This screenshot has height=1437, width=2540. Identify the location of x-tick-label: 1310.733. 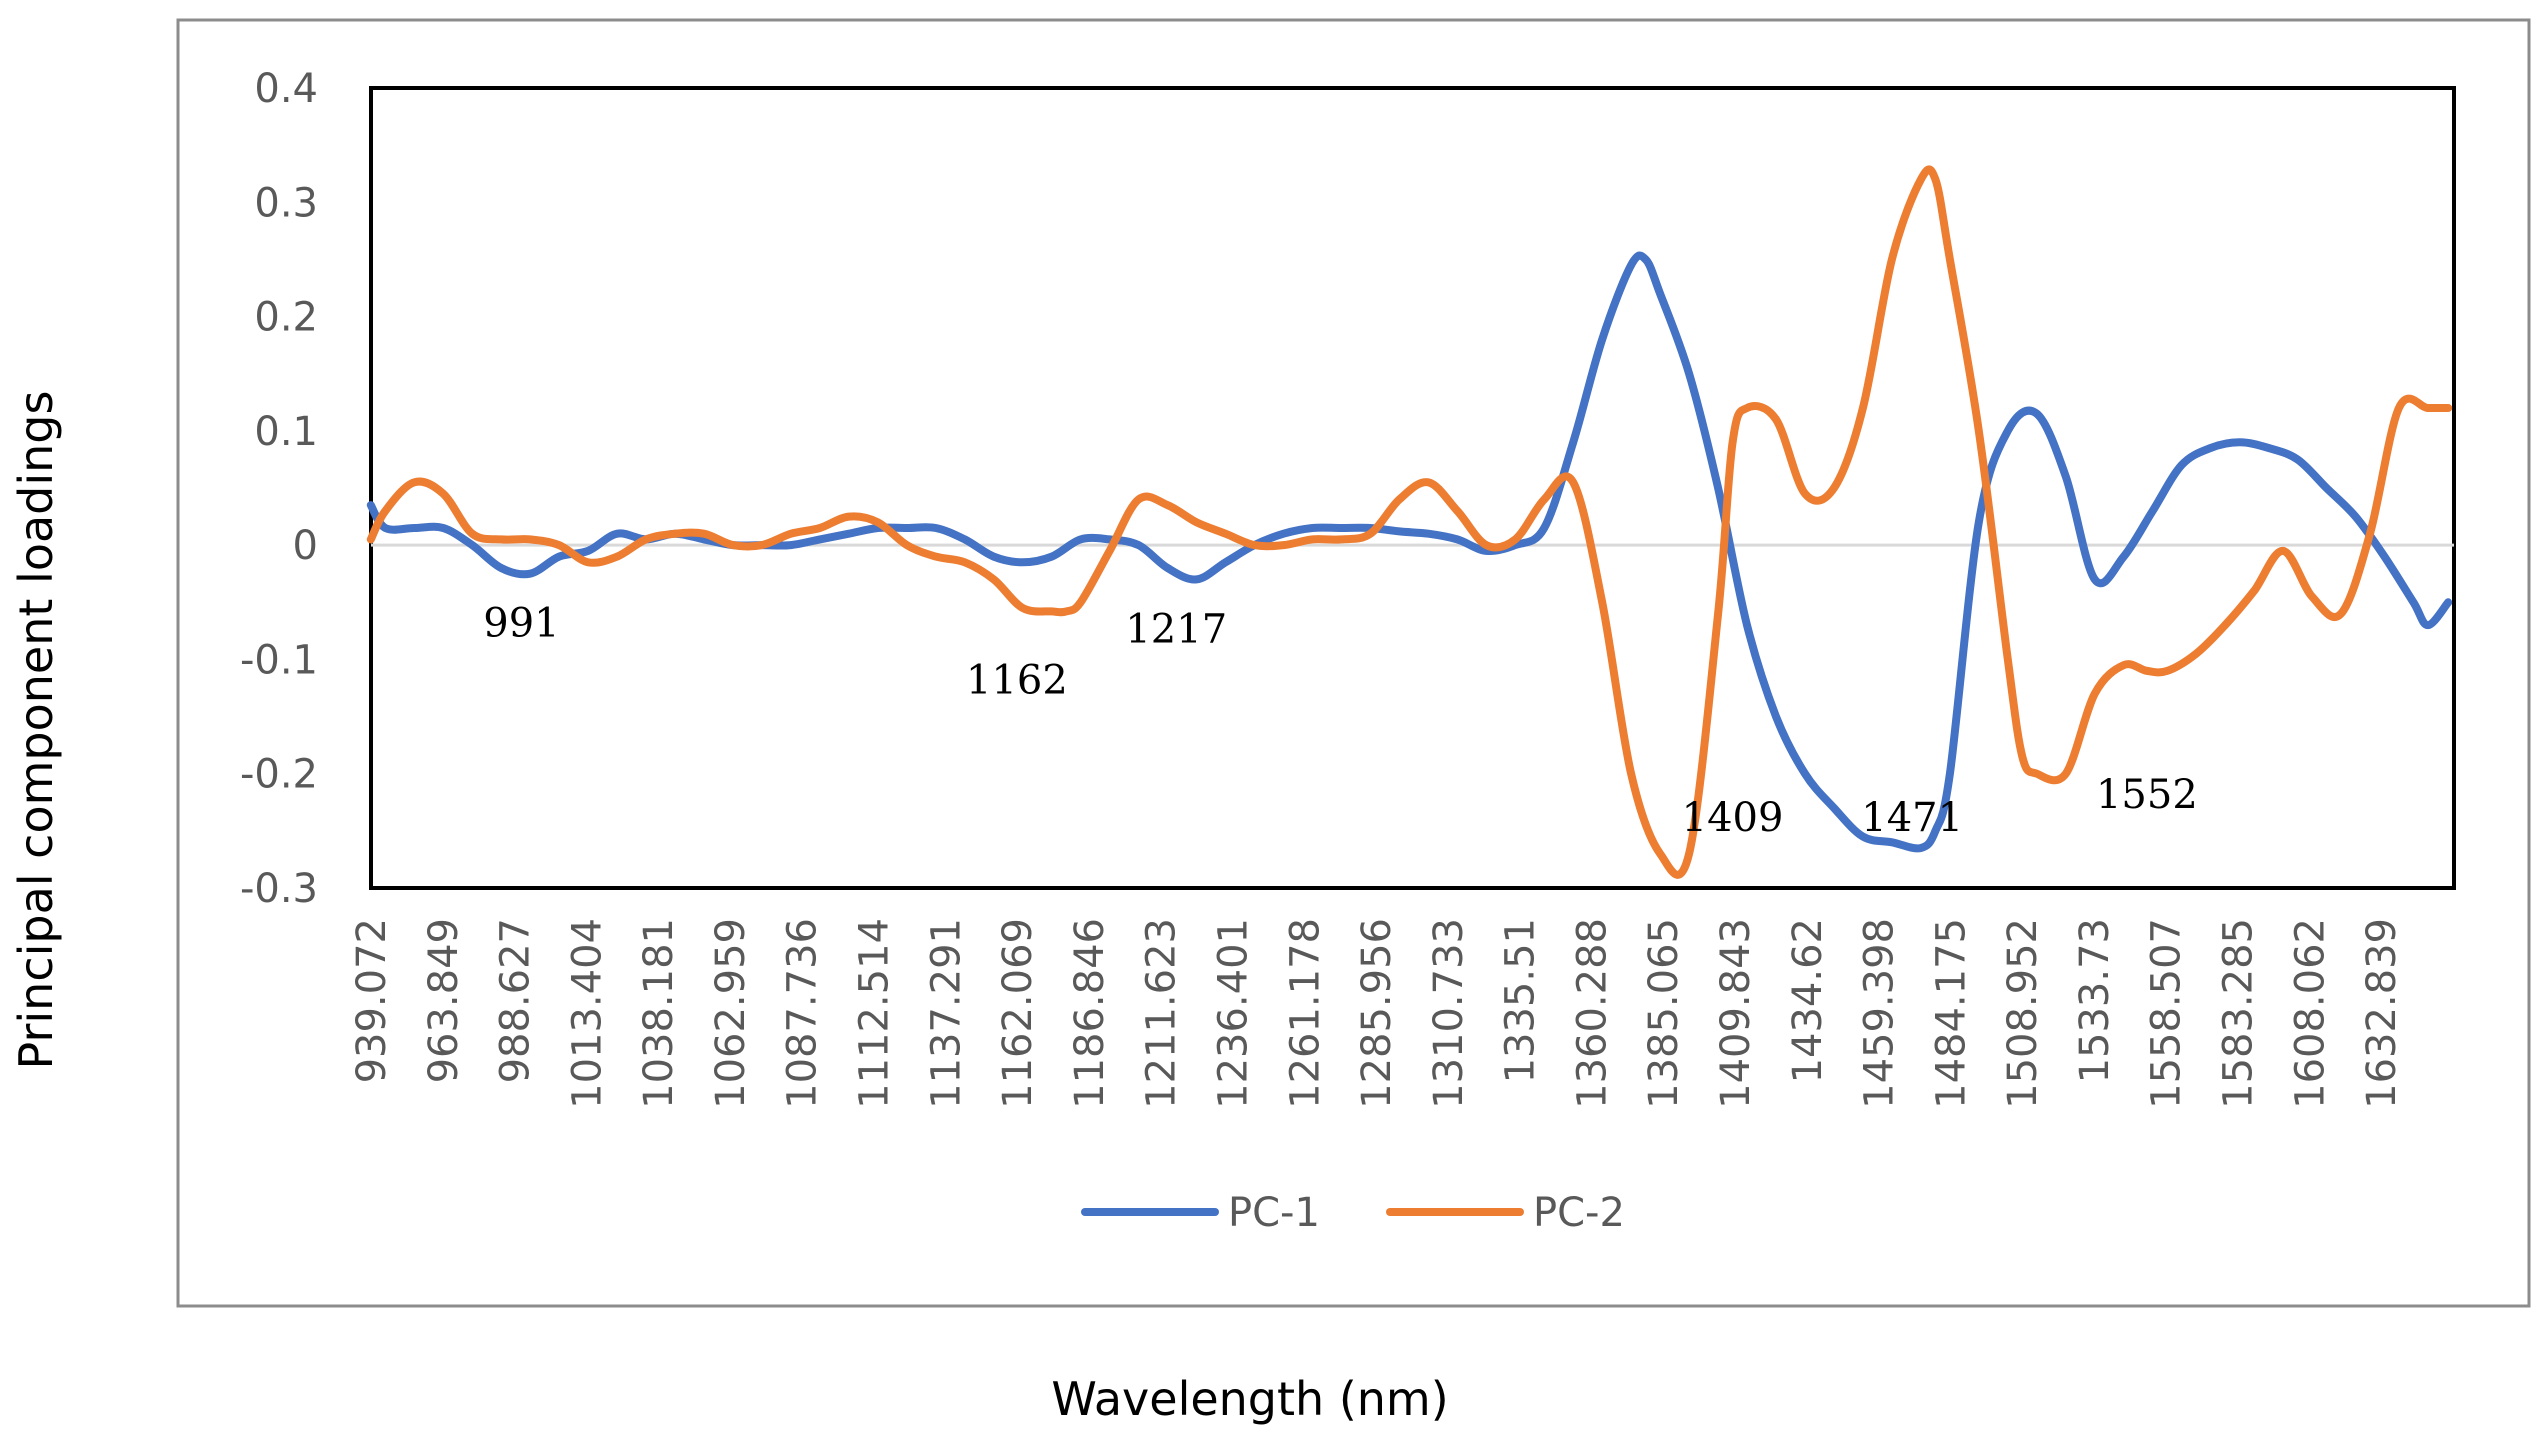
(1449, 1013).